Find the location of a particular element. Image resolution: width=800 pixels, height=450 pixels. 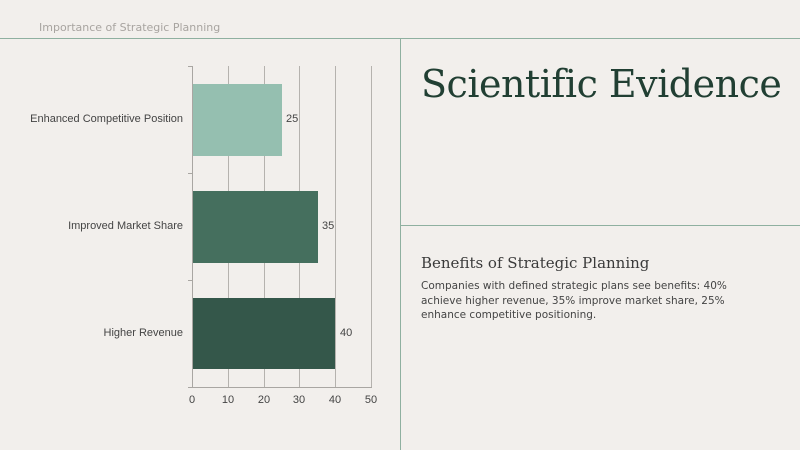

x-axis is located at coordinates (282, 387).